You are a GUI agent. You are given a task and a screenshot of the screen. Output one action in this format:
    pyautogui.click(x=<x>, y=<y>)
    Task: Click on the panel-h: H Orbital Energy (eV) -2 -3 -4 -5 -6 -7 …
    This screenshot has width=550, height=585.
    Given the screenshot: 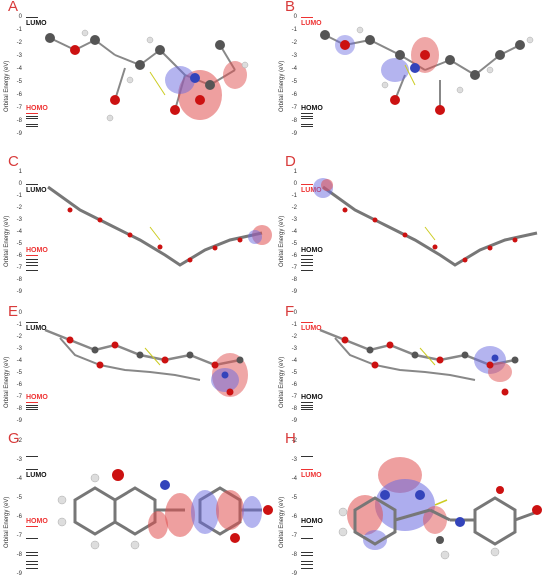 What is the action you would take?
    pyautogui.click(x=412, y=507)
    